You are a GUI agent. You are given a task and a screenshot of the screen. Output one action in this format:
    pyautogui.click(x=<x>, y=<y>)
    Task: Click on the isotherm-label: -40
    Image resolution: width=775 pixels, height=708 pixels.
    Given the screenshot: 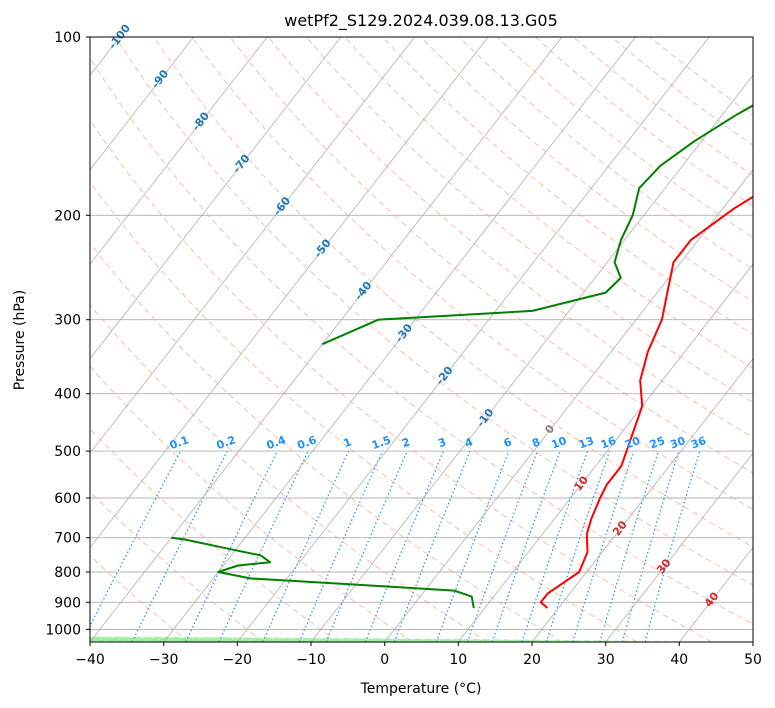 What is the action you would take?
    pyautogui.click(x=363, y=291)
    